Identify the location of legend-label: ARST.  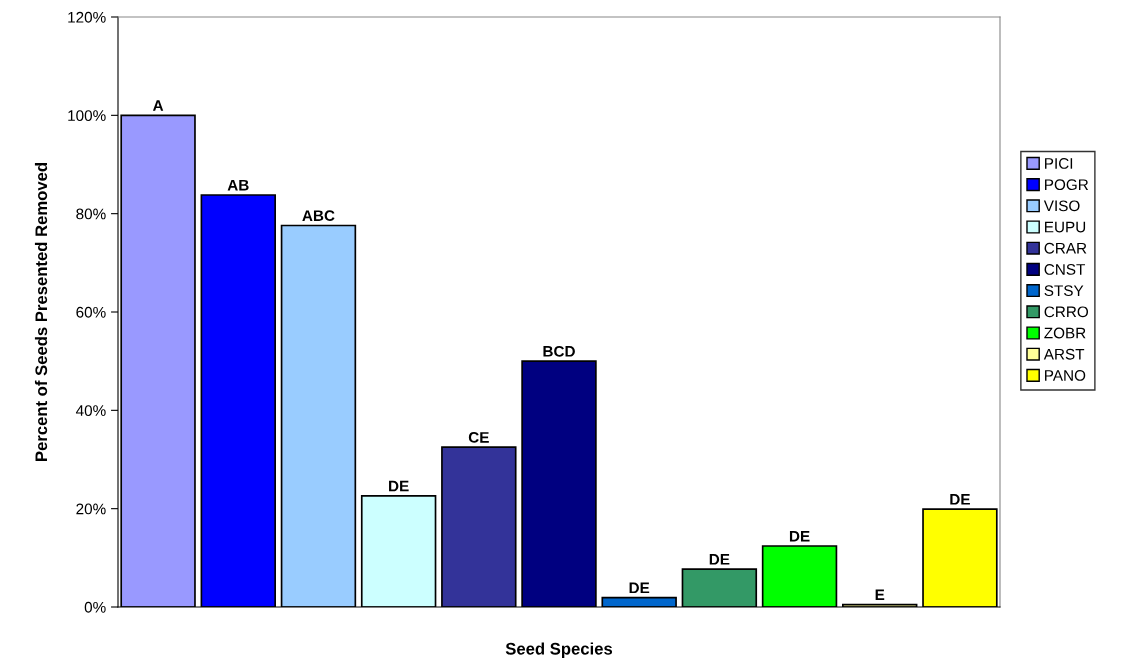
(1064, 354).